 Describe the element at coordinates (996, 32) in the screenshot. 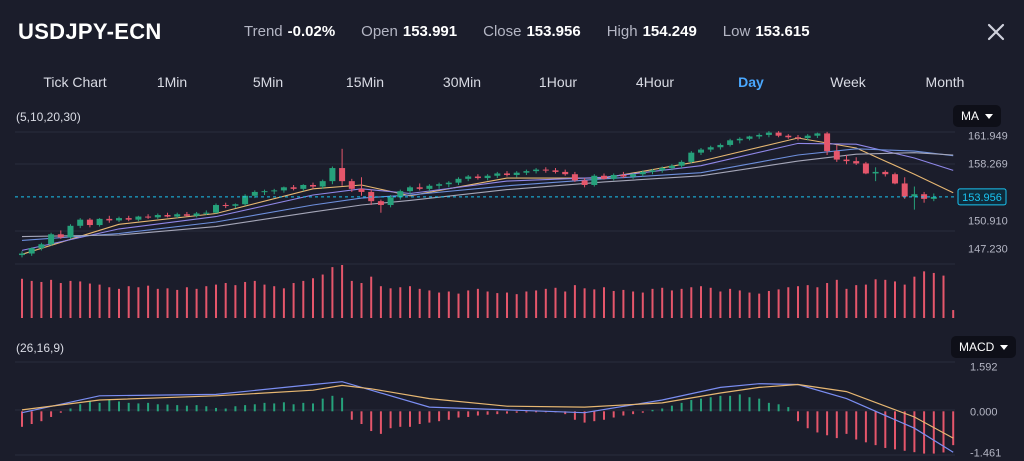

I see `close-button` at that location.